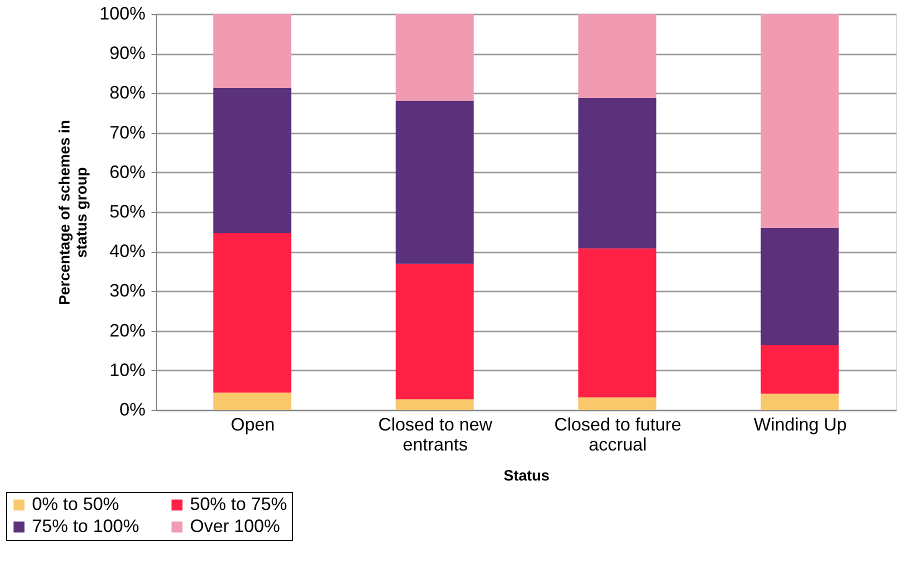 The width and height of the screenshot is (913, 570). Describe the element at coordinates (122, 14) in the screenshot. I see `y-tick-label: 100%` at that location.